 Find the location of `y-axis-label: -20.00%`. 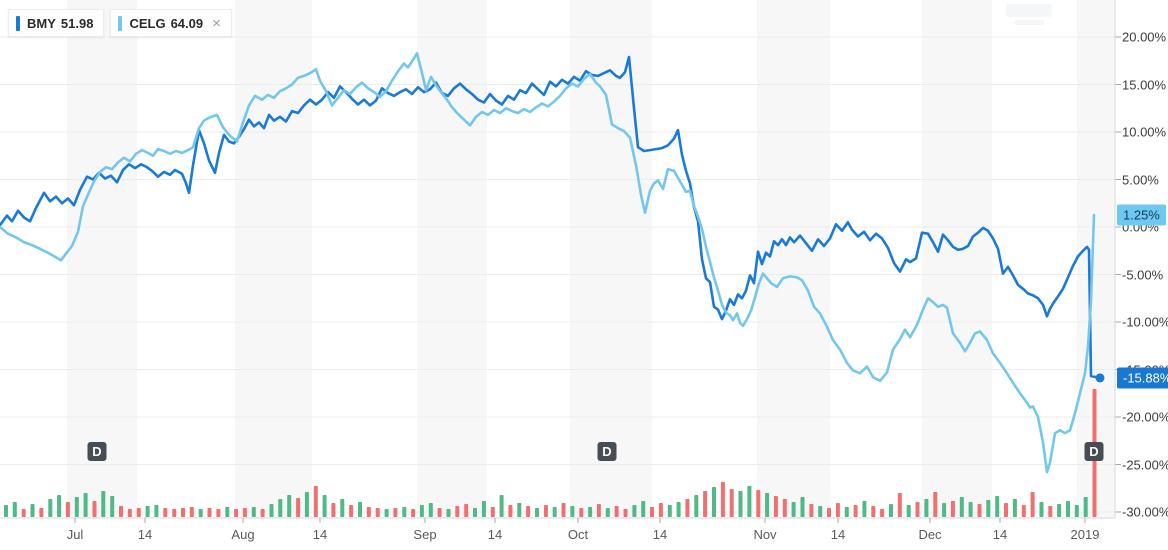

y-axis-label: -20.00% is located at coordinates (1145, 417).